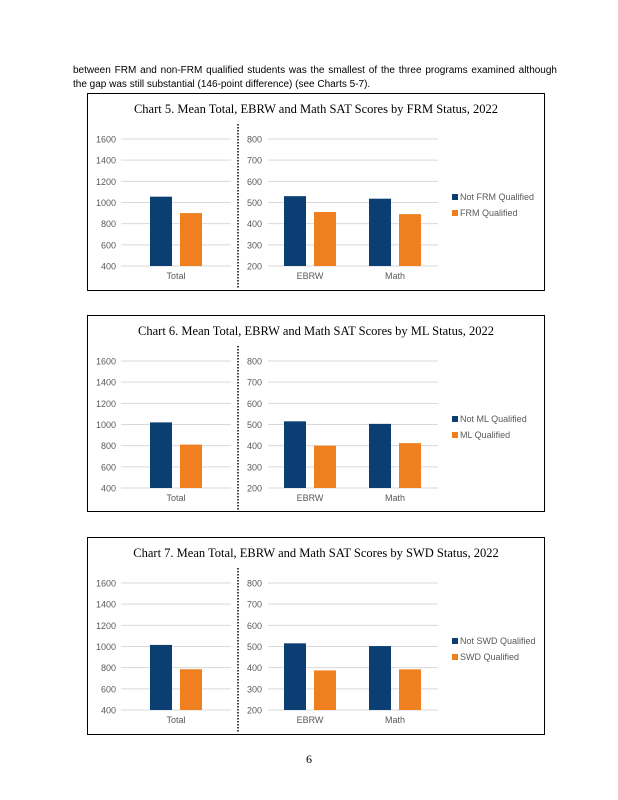  What do you see at coordinates (161, 455) in the screenshot?
I see `bar-not-ml-qualified-total` at bounding box center [161, 455].